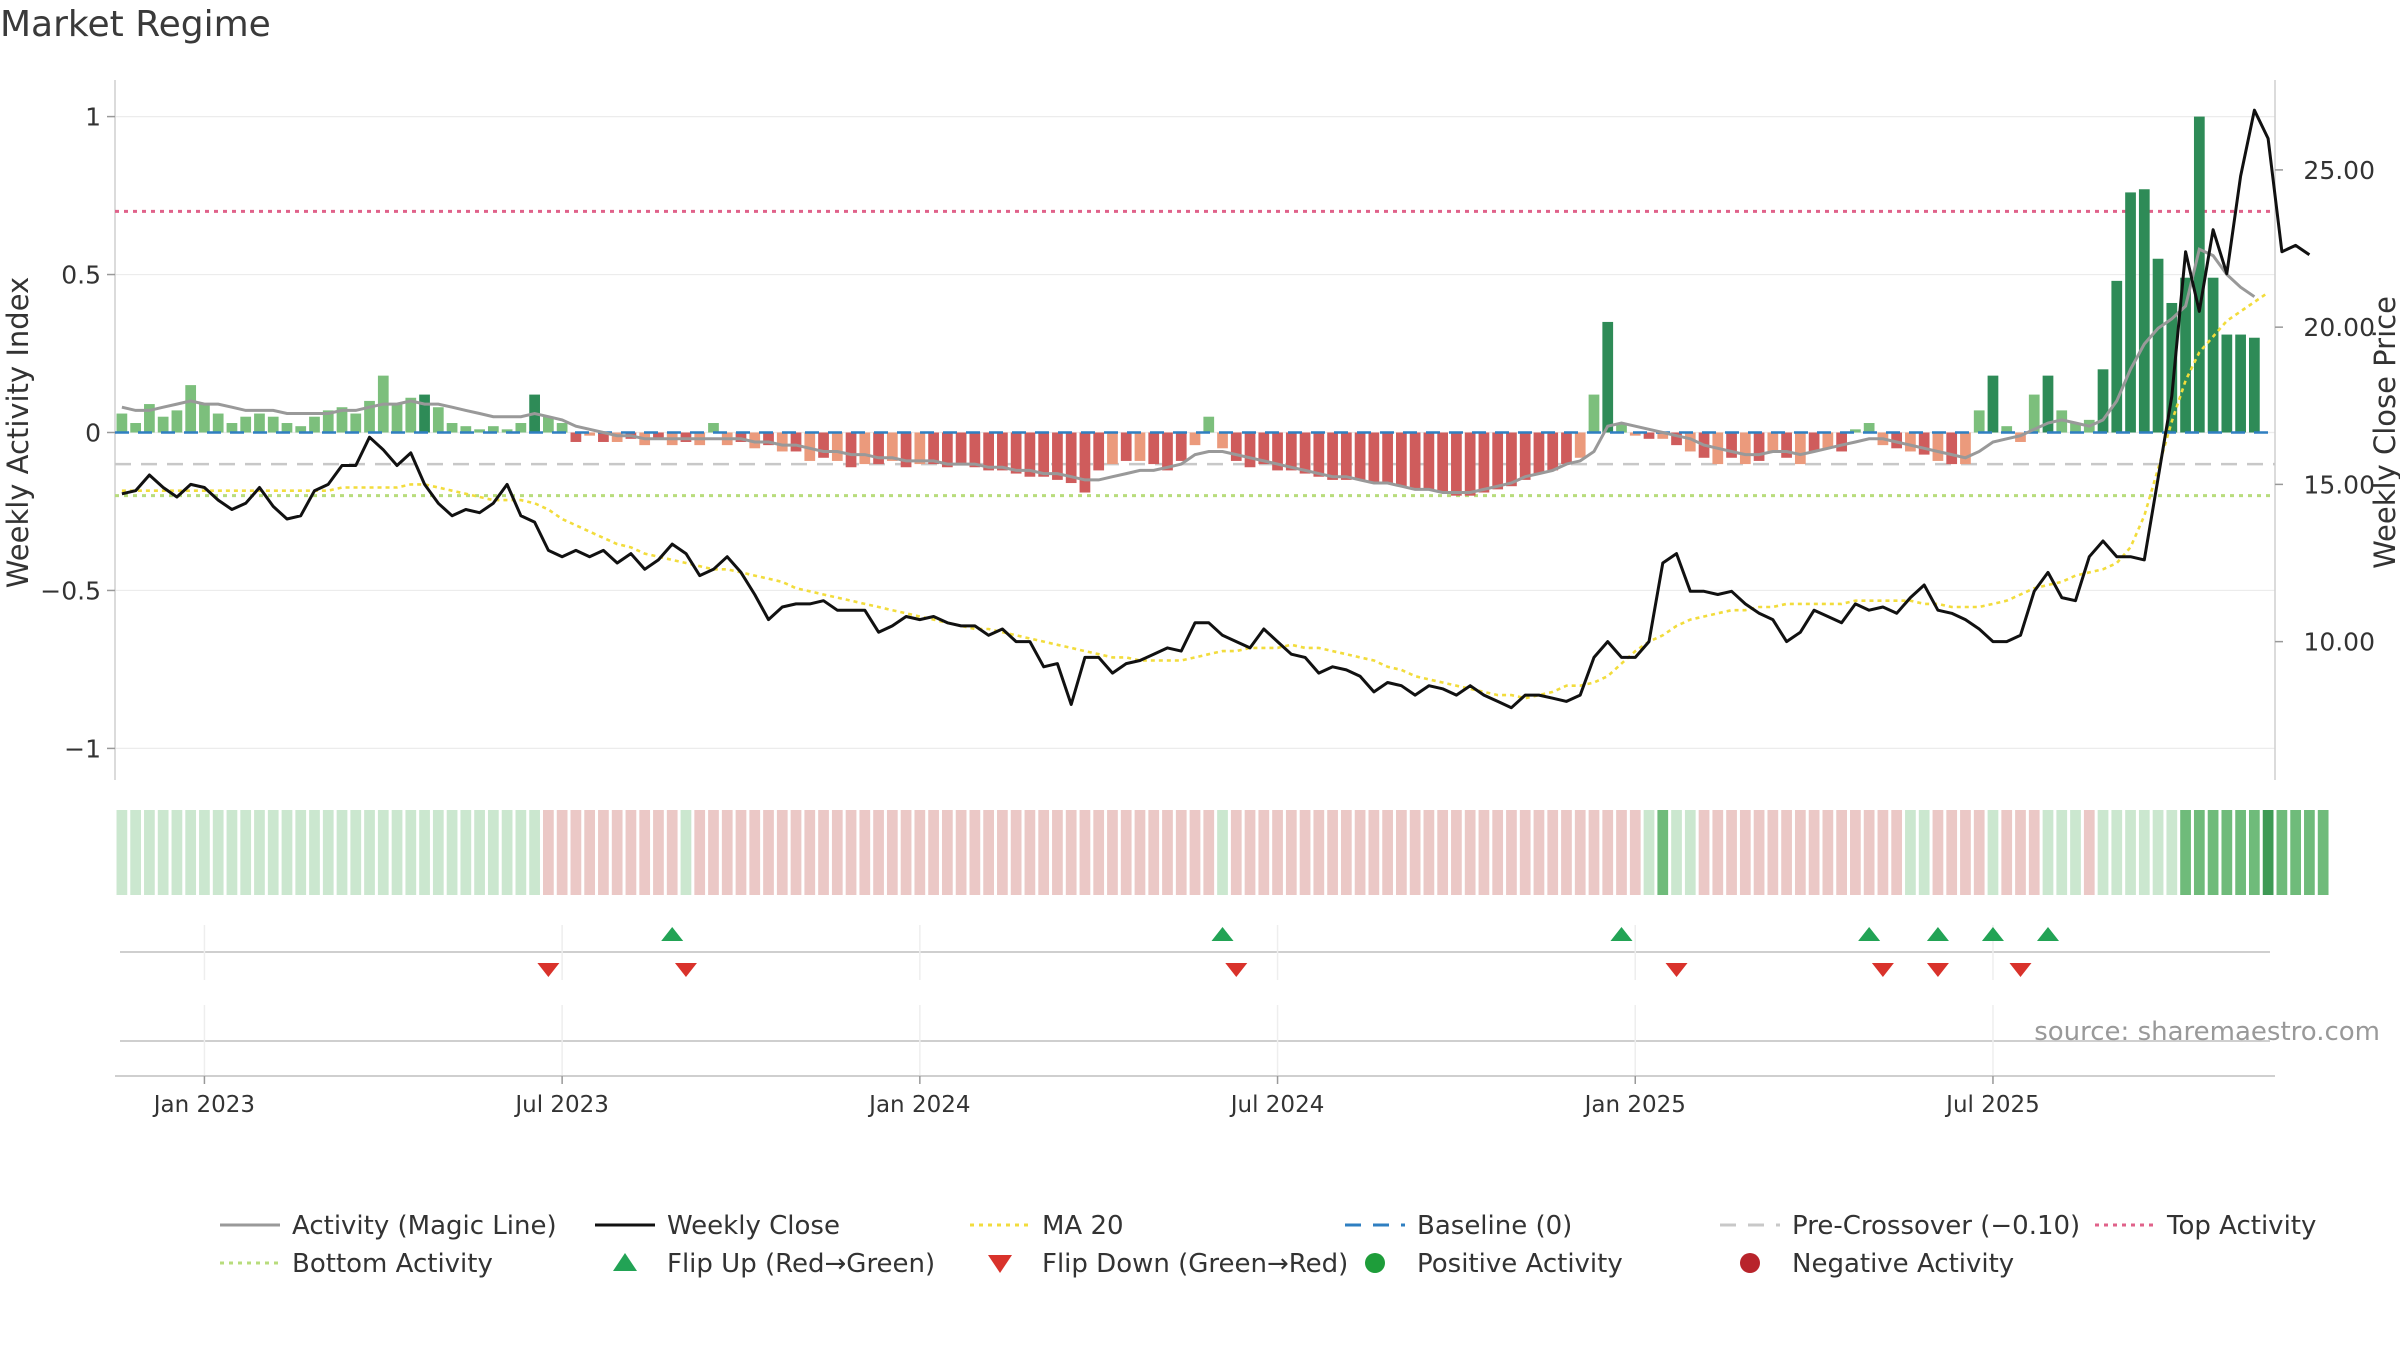 The height and width of the screenshot is (1354, 2400). I want to click on y-right-tick-label: 10.00, so click(2339, 642).